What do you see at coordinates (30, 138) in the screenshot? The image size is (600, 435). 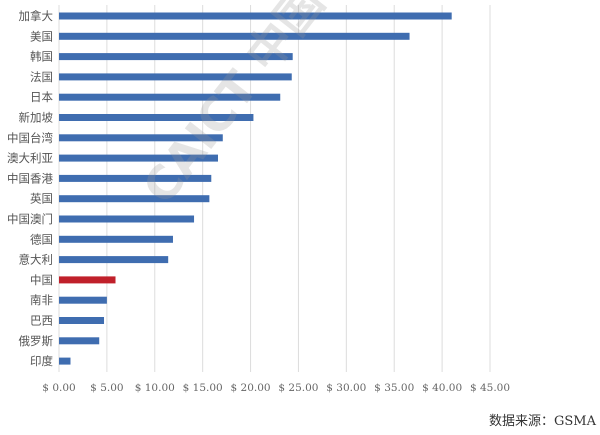 I see `category-label: 中国台湾` at bounding box center [30, 138].